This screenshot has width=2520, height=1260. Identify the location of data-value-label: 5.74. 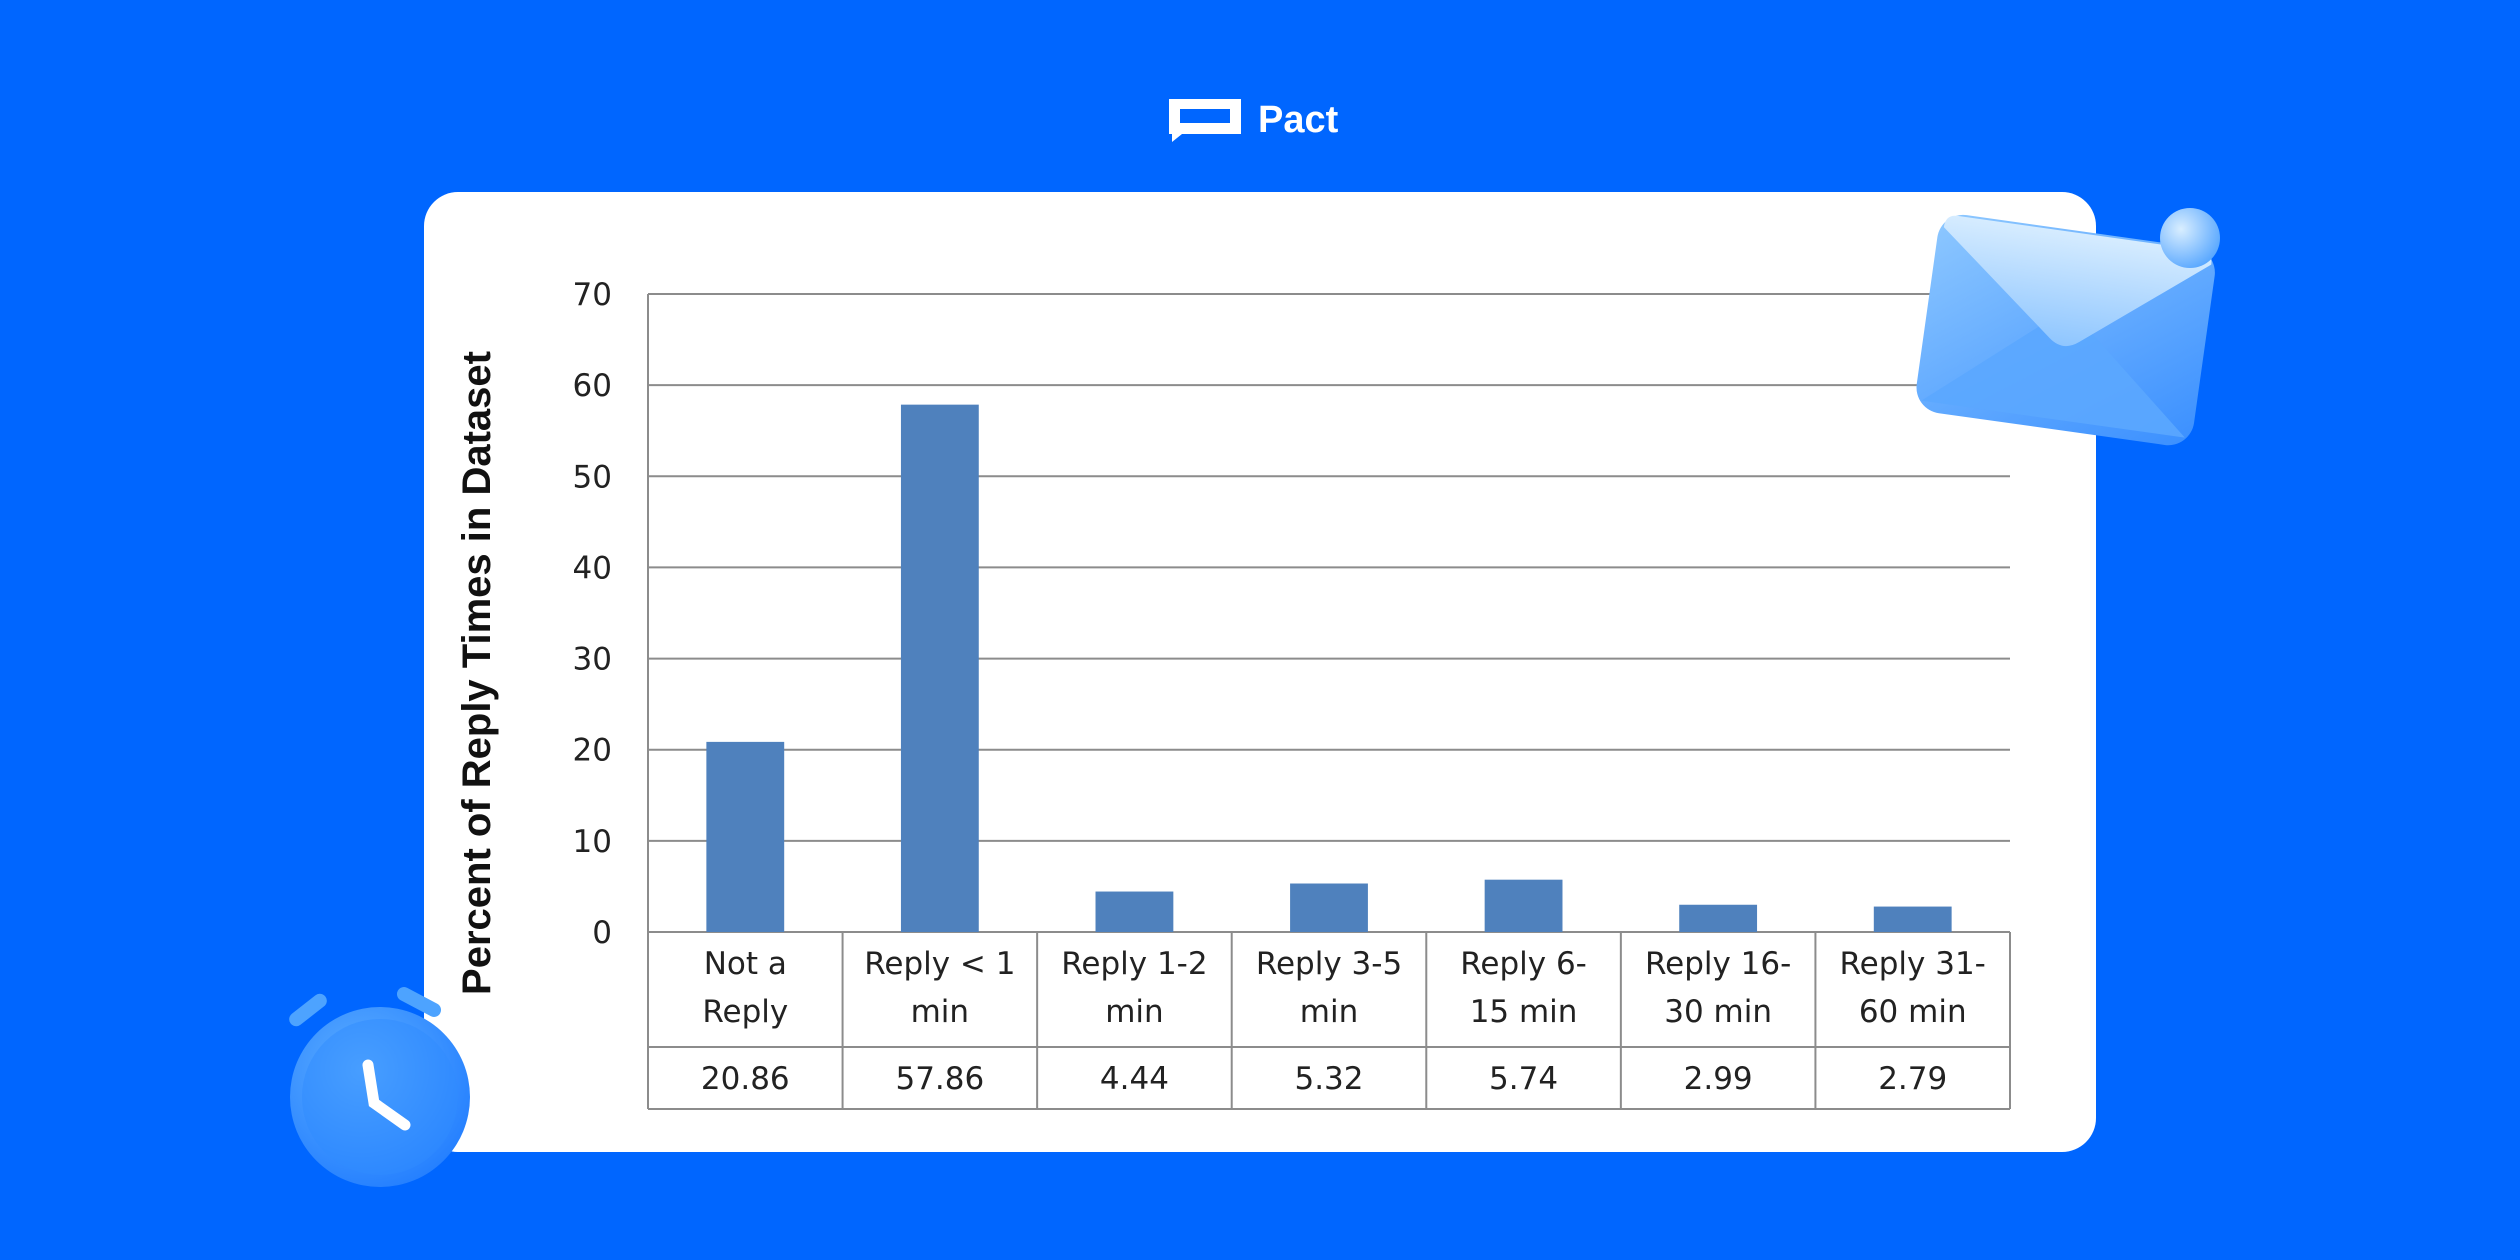
(1523, 1079).